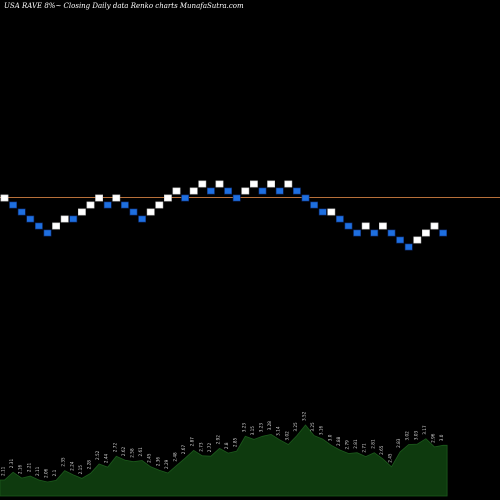 This screenshot has height=500, width=500. What do you see at coordinates (80, 470) in the screenshot?
I see `volume-value-label: 2.15` at bounding box center [80, 470].